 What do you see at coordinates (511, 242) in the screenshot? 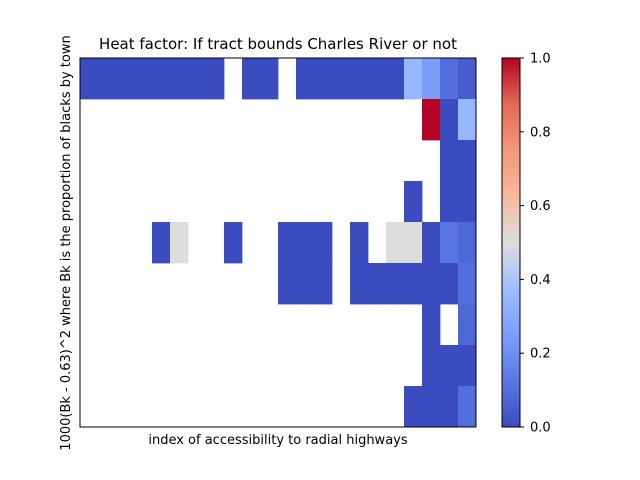
I see `colorbar` at bounding box center [511, 242].